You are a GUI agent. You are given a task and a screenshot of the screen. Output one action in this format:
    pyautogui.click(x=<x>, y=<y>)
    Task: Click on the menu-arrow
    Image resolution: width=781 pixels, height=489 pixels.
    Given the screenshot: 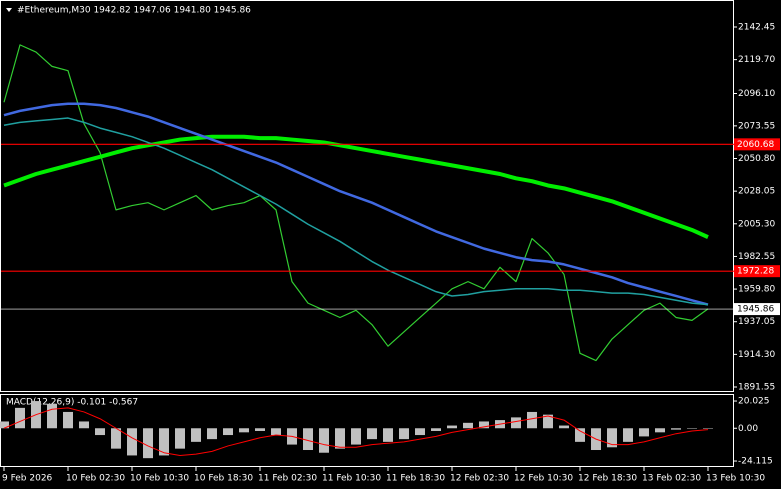 What is the action you would take?
    pyautogui.click(x=9, y=10)
    